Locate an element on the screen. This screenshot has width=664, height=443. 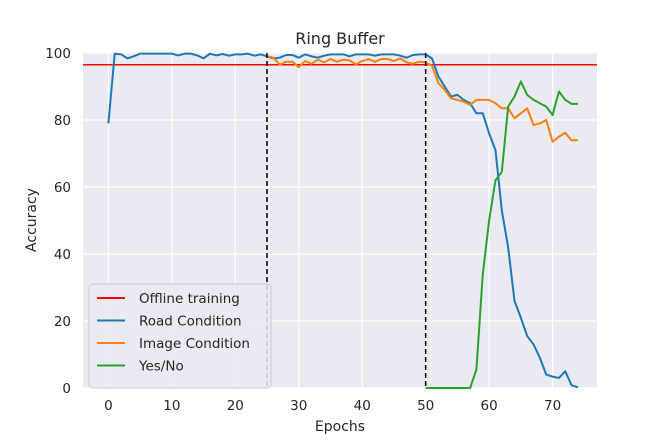
x-tick-label: 0 is located at coordinates (108, 406).